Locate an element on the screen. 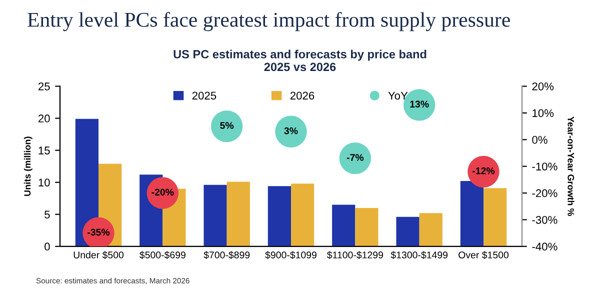  y2-tick-label: 0% is located at coordinates (540, 140).